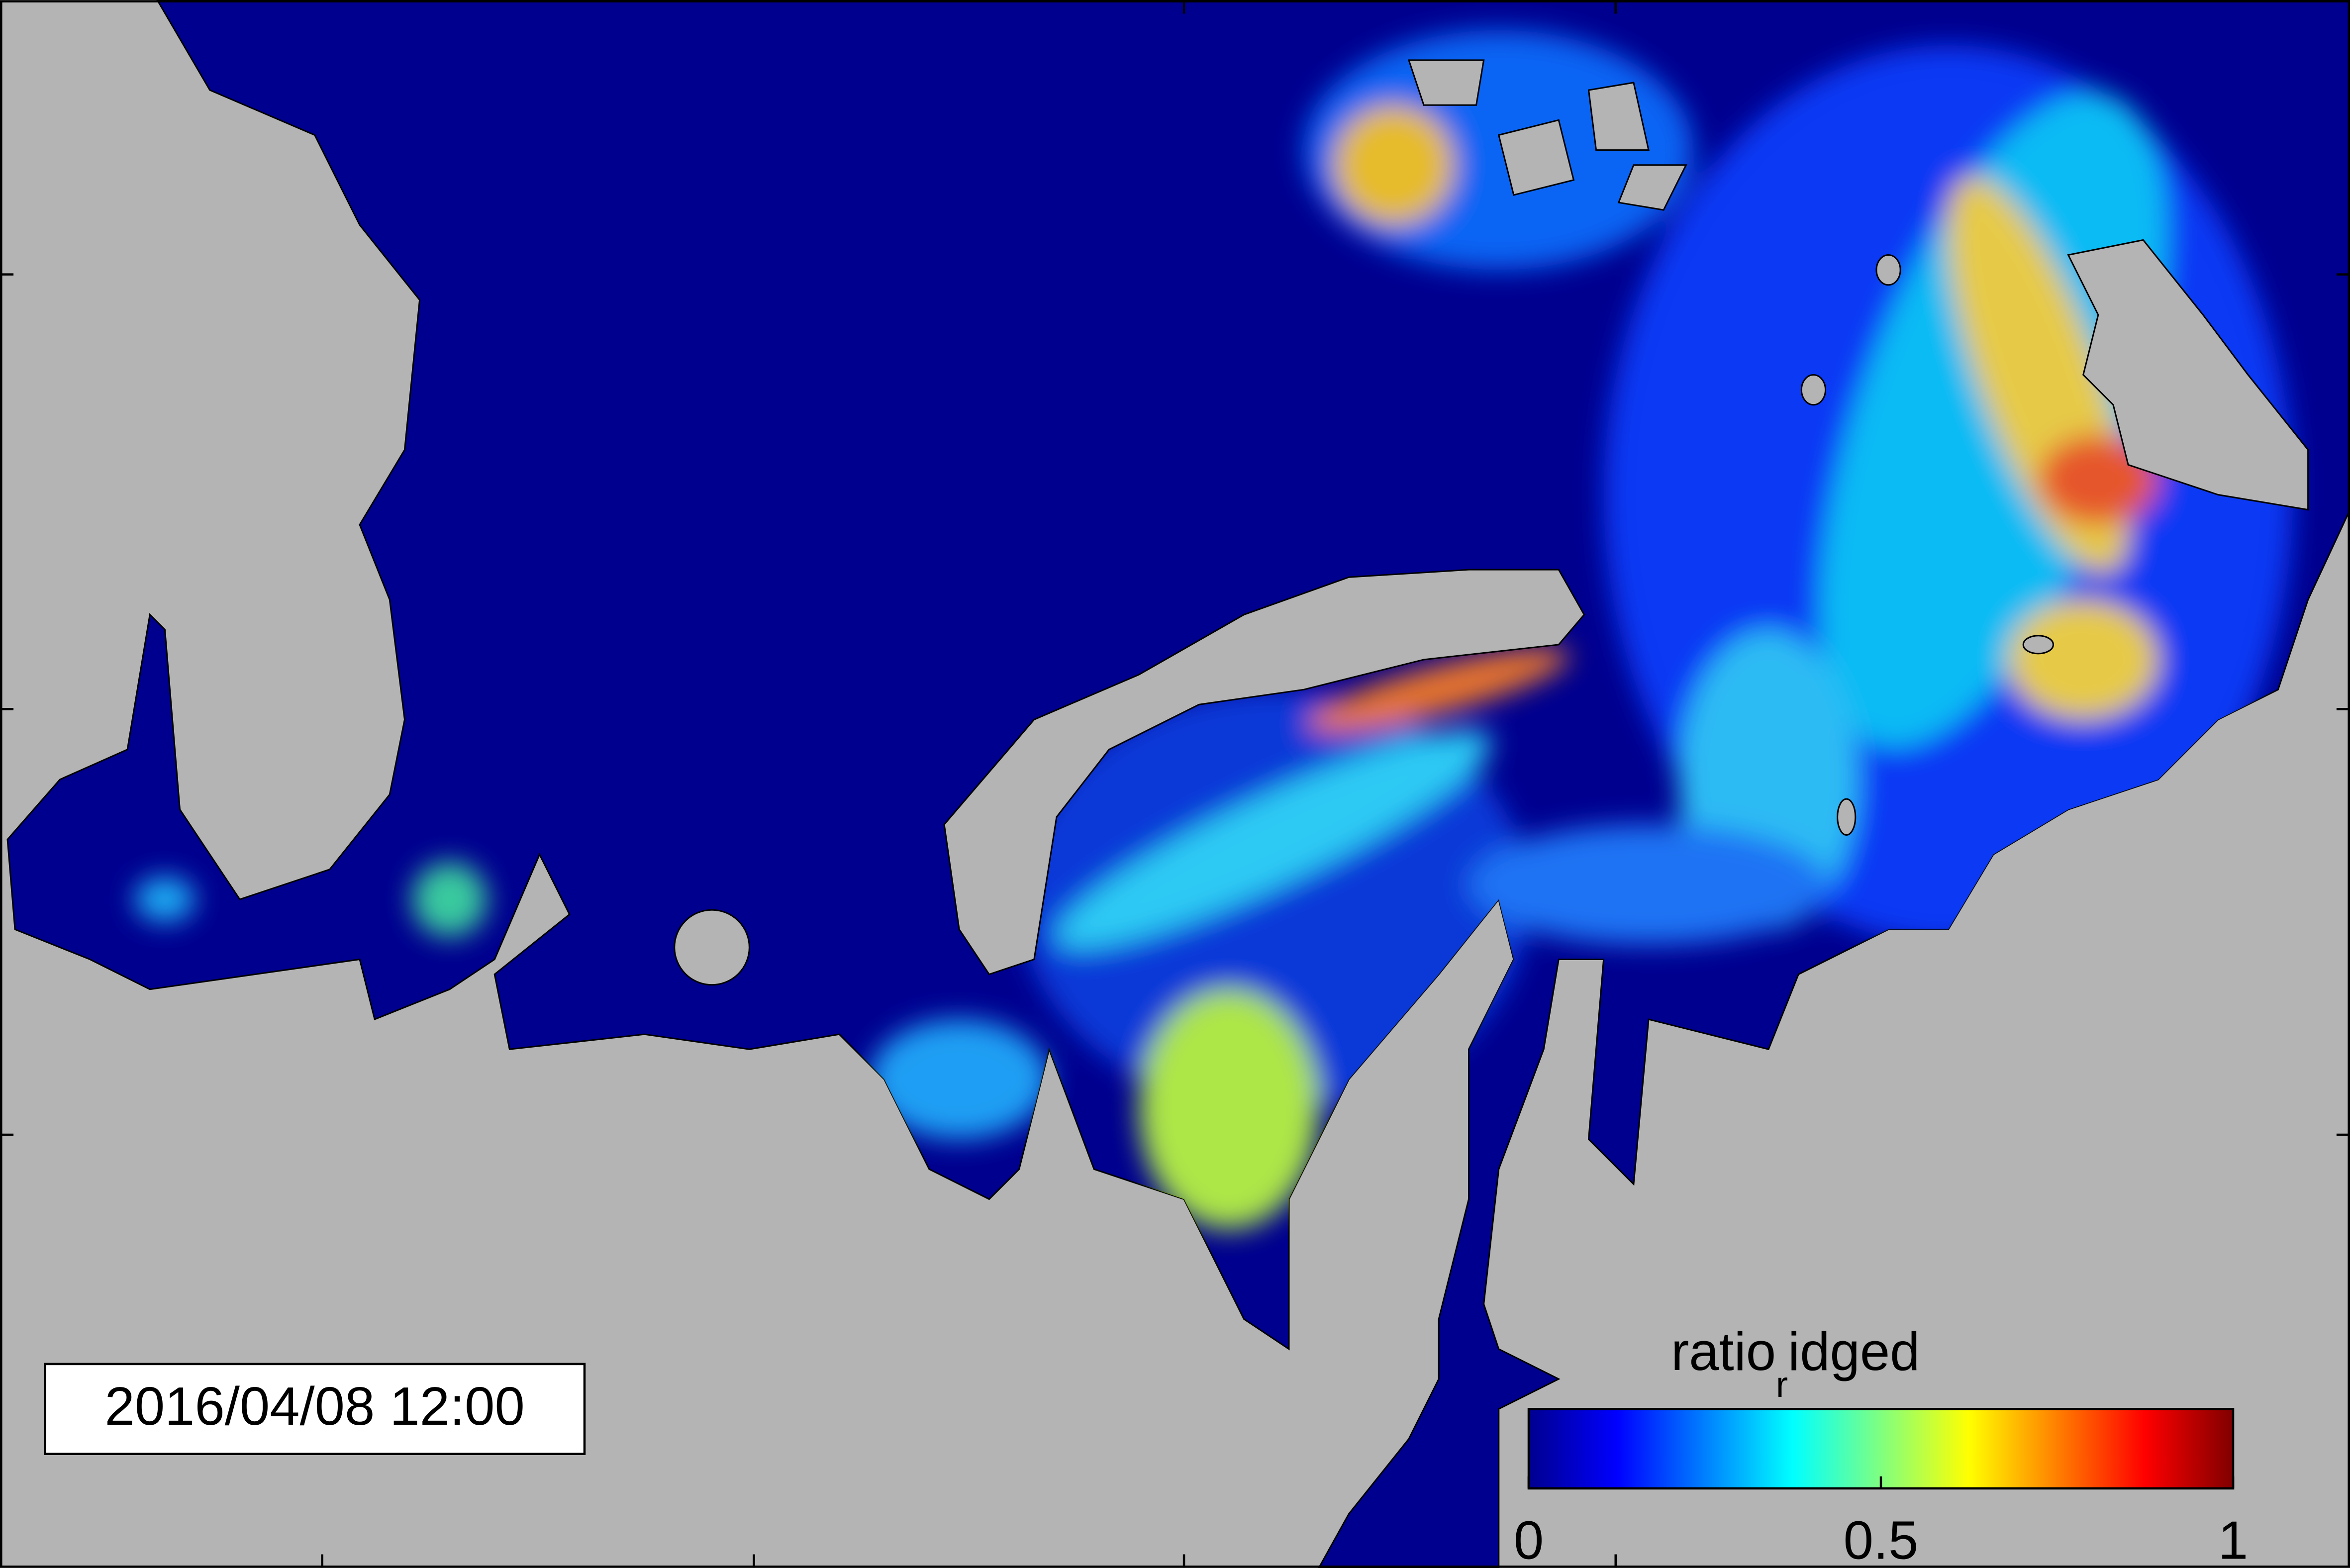 The height and width of the screenshot is (1568, 2350). What do you see at coordinates (1723, 1351) in the screenshot?
I see `label-main: ratio` at bounding box center [1723, 1351].